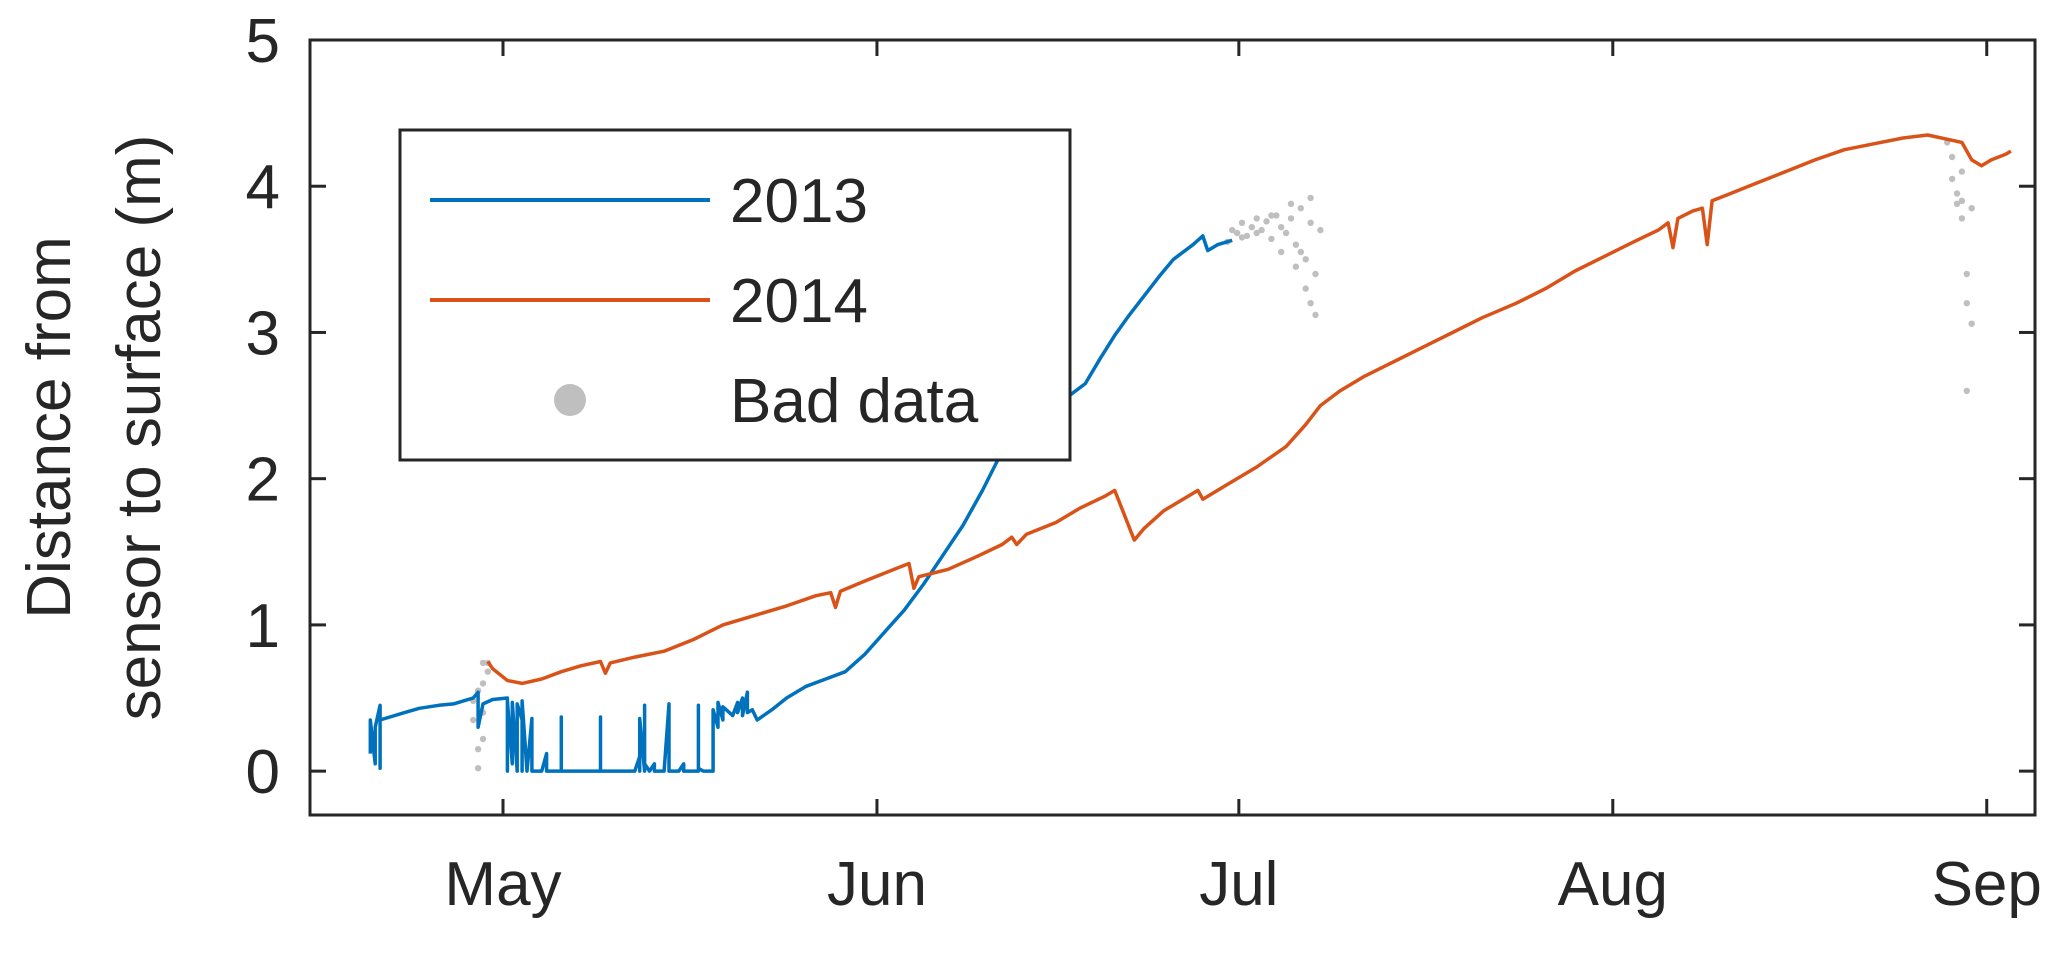 This screenshot has height=958, width=2067. Describe the element at coordinates (1987, 884) in the screenshot. I see `x-tick-label: Sep` at that location.